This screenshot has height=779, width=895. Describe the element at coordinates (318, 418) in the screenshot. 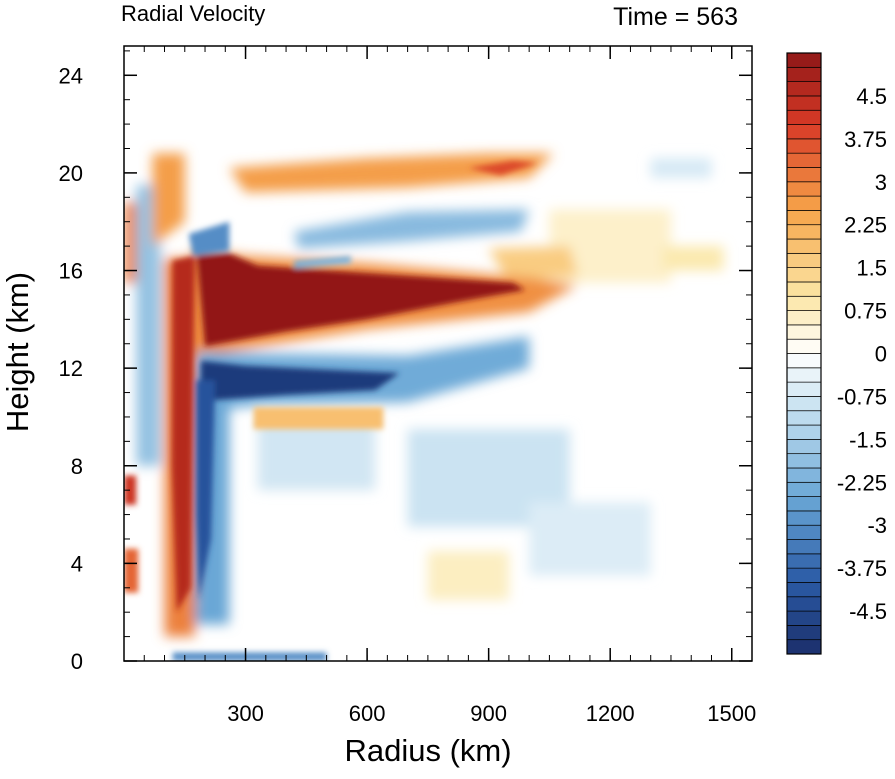

I see `outflow-band-10km` at that location.